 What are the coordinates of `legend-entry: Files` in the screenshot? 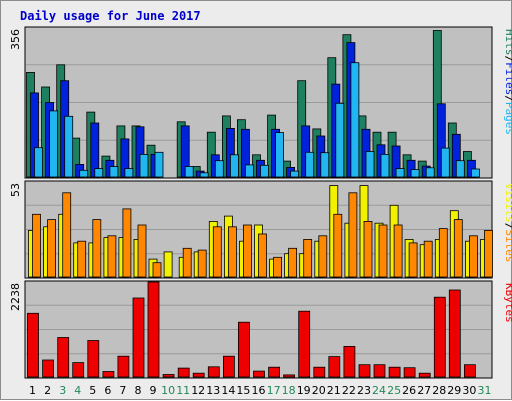 It's located at (507, 78).